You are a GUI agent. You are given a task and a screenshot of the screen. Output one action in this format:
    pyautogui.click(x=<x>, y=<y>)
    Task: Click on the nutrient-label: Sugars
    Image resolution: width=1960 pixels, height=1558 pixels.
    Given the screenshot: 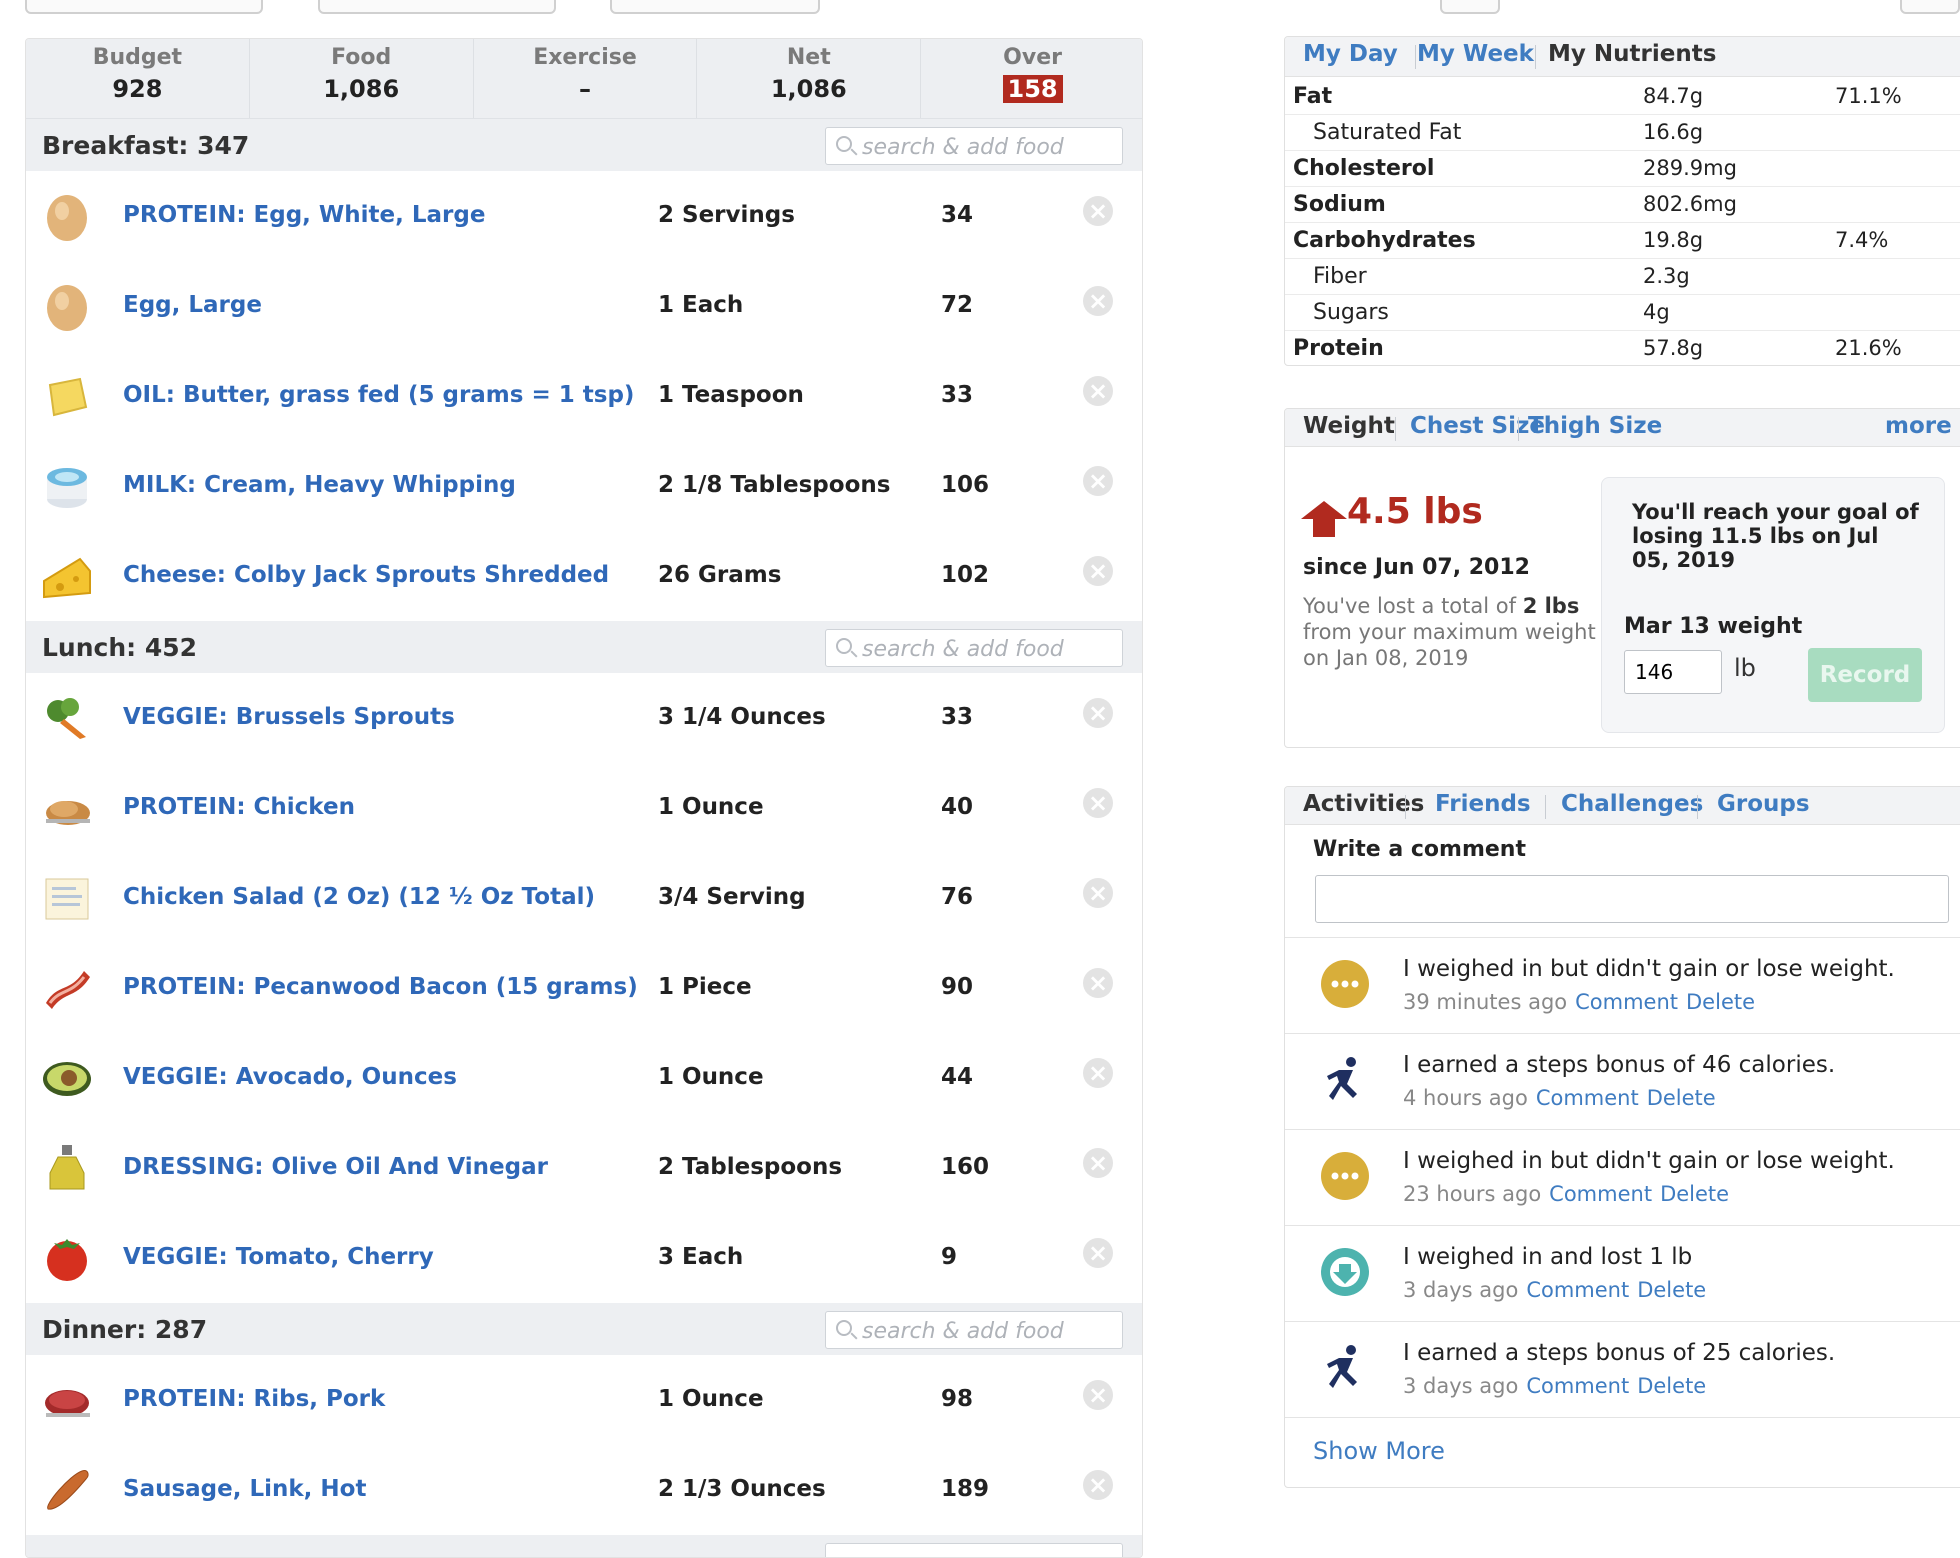 What is the action you would take?
    pyautogui.click(x=1351, y=312)
    